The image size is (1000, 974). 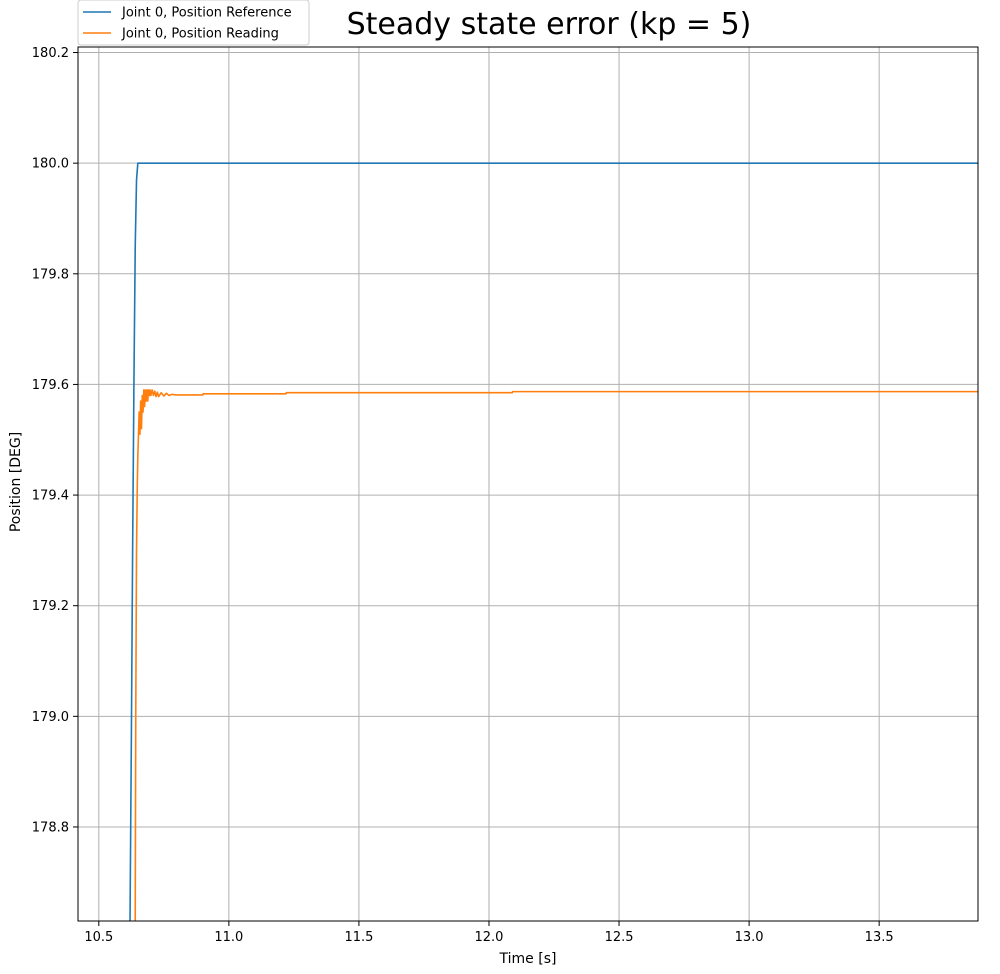 What do you see at coordinates (619, 937) in the screenshot?
I see `x-tick-label: 12.5` at bounding box center [619, 937].